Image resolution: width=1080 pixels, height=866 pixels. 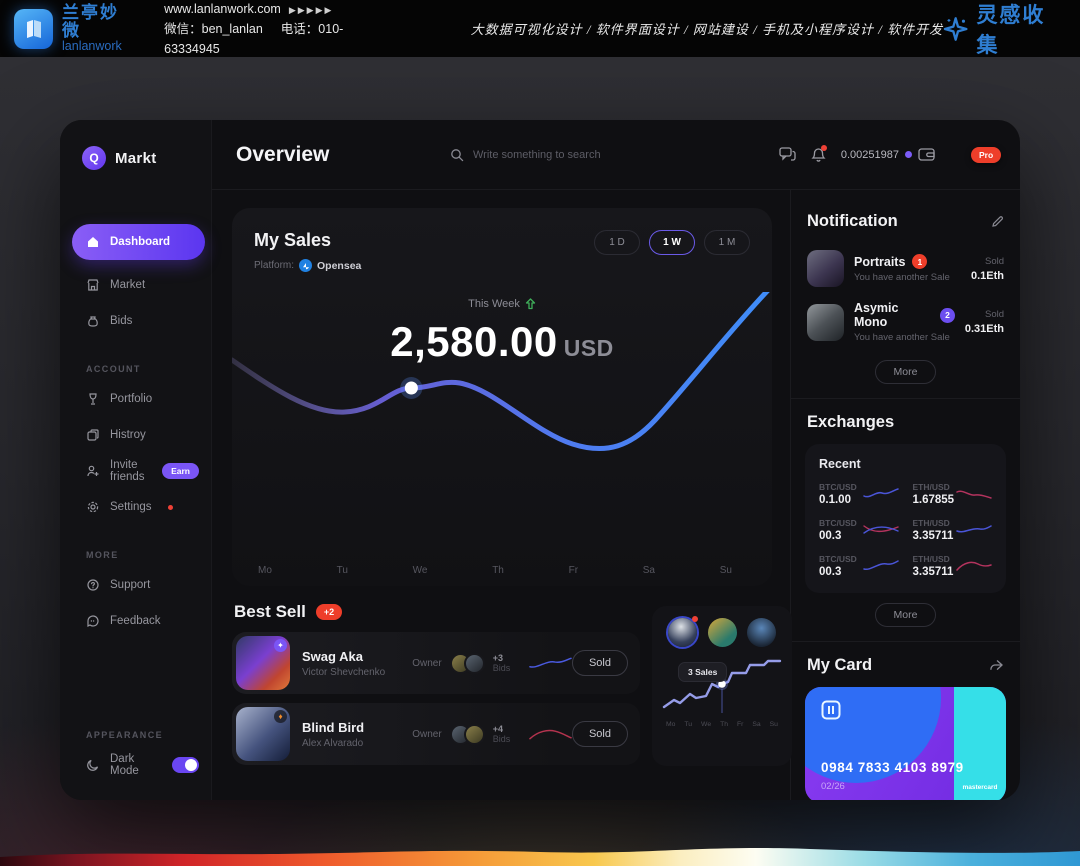 What do you see at coordinates (135, 471) in the screenshot?
I see `sidebar-item-invite-friends: Invite friends Earn` at bounding box center [135, 471].